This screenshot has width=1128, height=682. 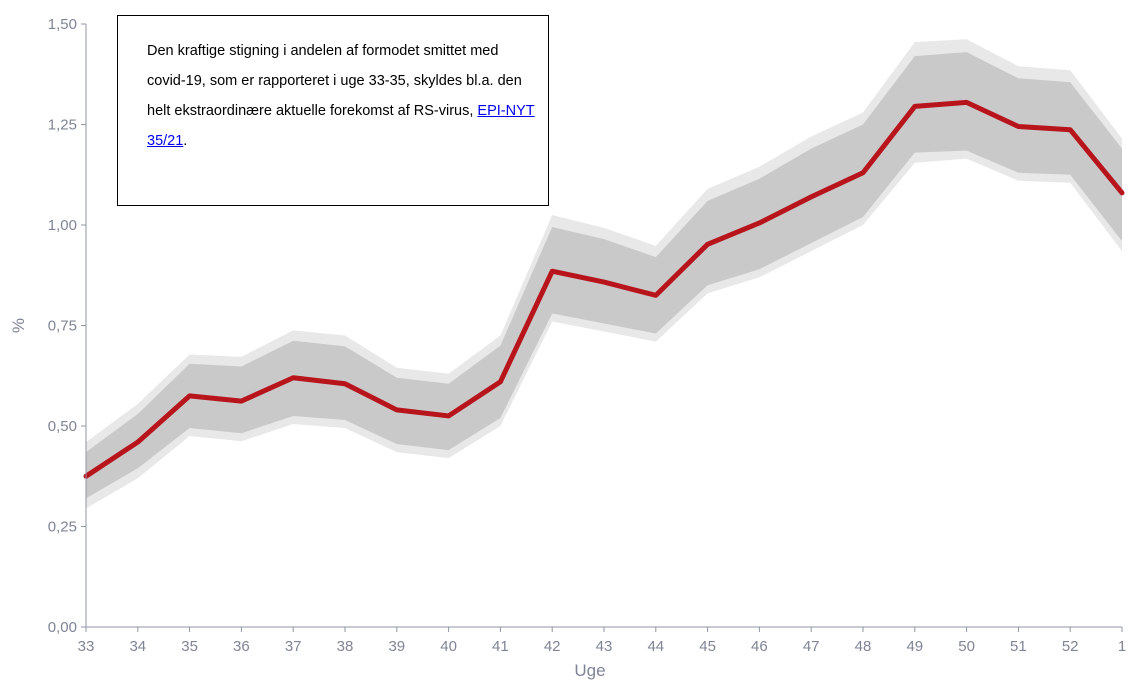 I want to click on x-tick-label: 33, so click(x=86, y=646).